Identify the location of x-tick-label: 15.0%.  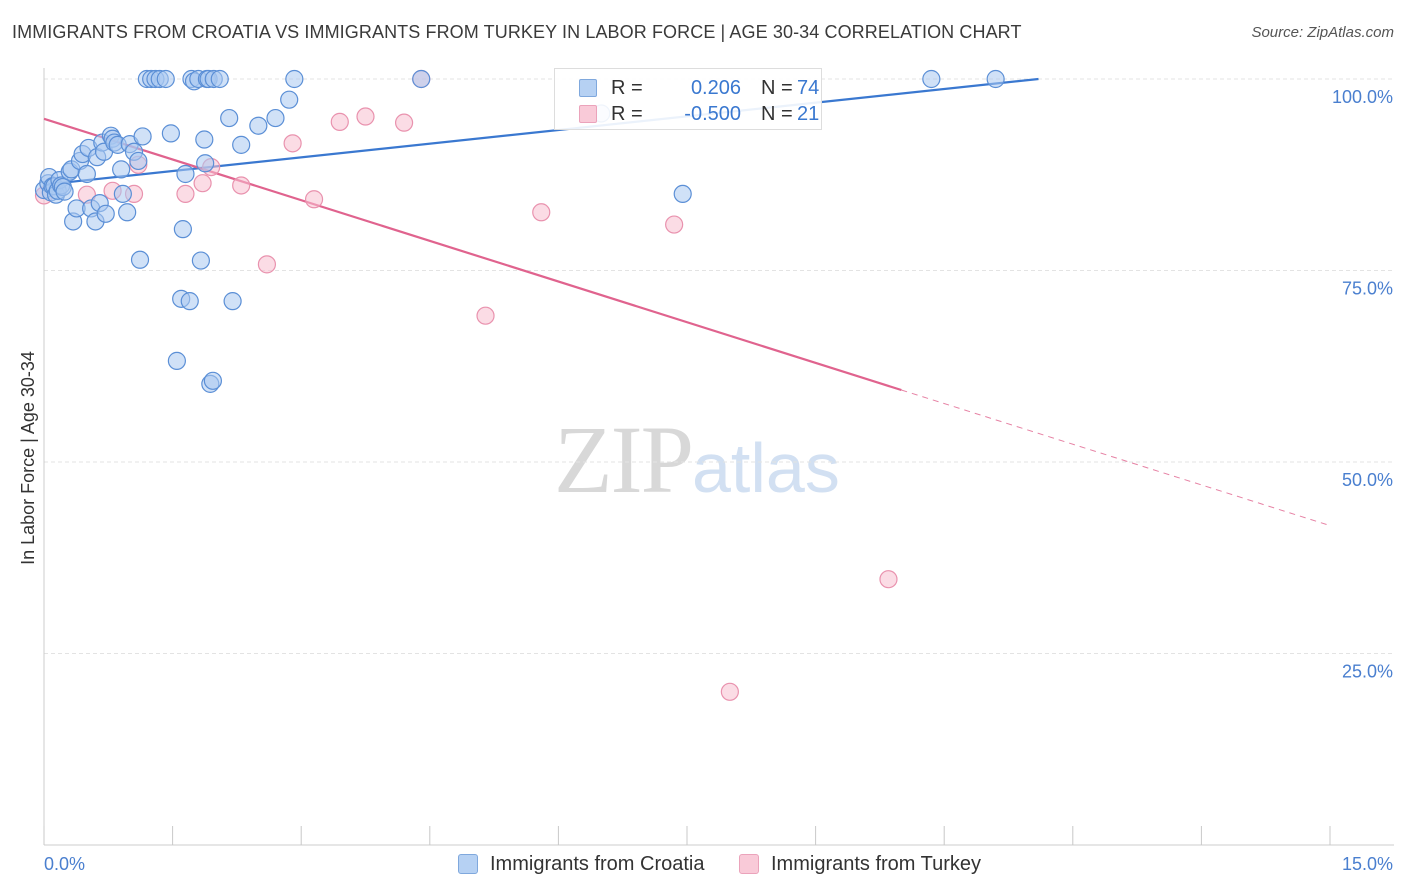
(1367, 864).